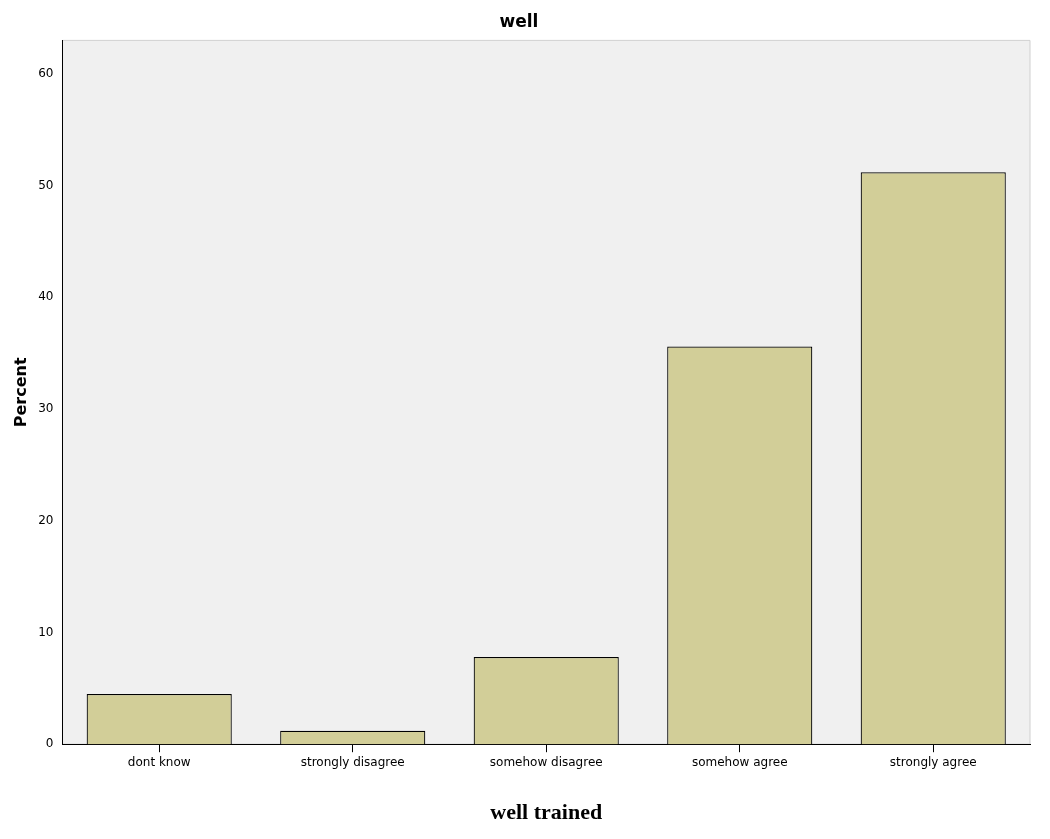 The width and height of the screenshot is (1050, 839). Describe the element at coordinates (46, 408) in the screenshot. I see `y-tick-label: 30` at that location.